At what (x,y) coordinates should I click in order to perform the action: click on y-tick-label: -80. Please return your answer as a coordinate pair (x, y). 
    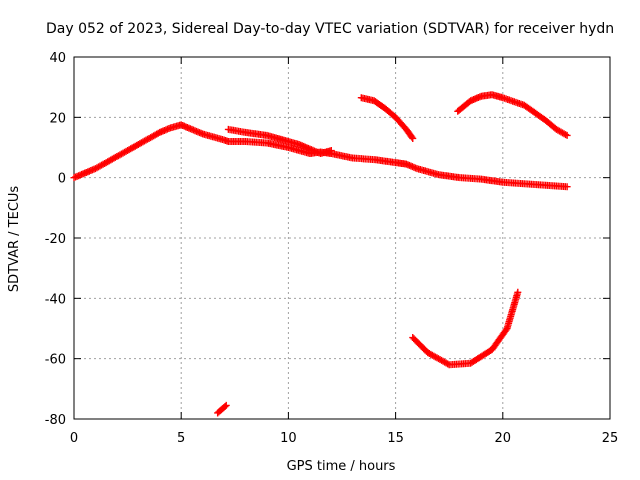
    Looking at the image, I should click on (55, 420).